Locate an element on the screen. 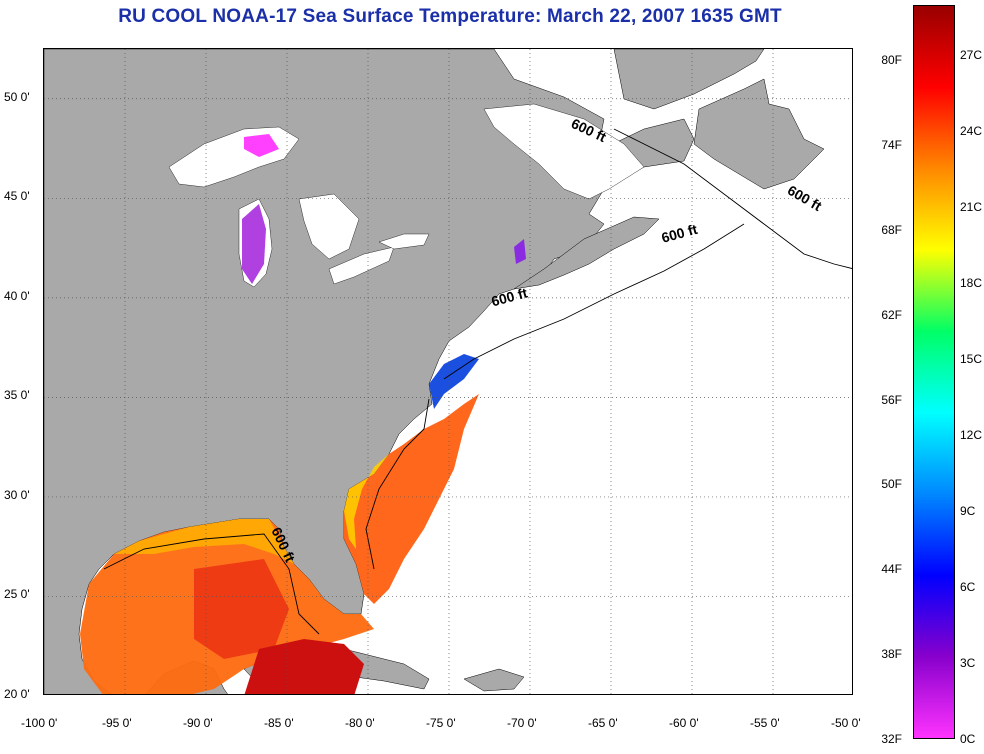 The height and width of the screenshot is (754, 984). colorbar-fahrenheit-label: 62F is located at coordinates (891, 314).